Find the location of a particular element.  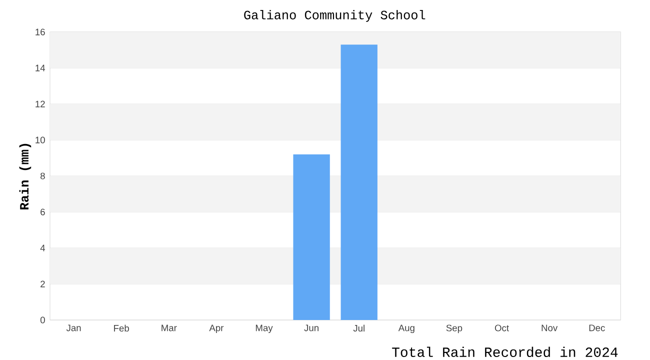

y-tick-label: 6 is located at coordinates (42, 212).